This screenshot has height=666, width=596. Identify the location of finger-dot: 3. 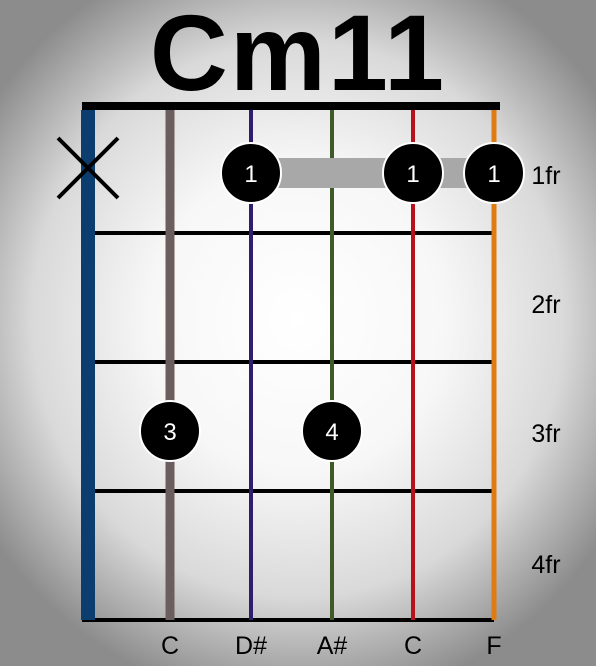
(170, 431).